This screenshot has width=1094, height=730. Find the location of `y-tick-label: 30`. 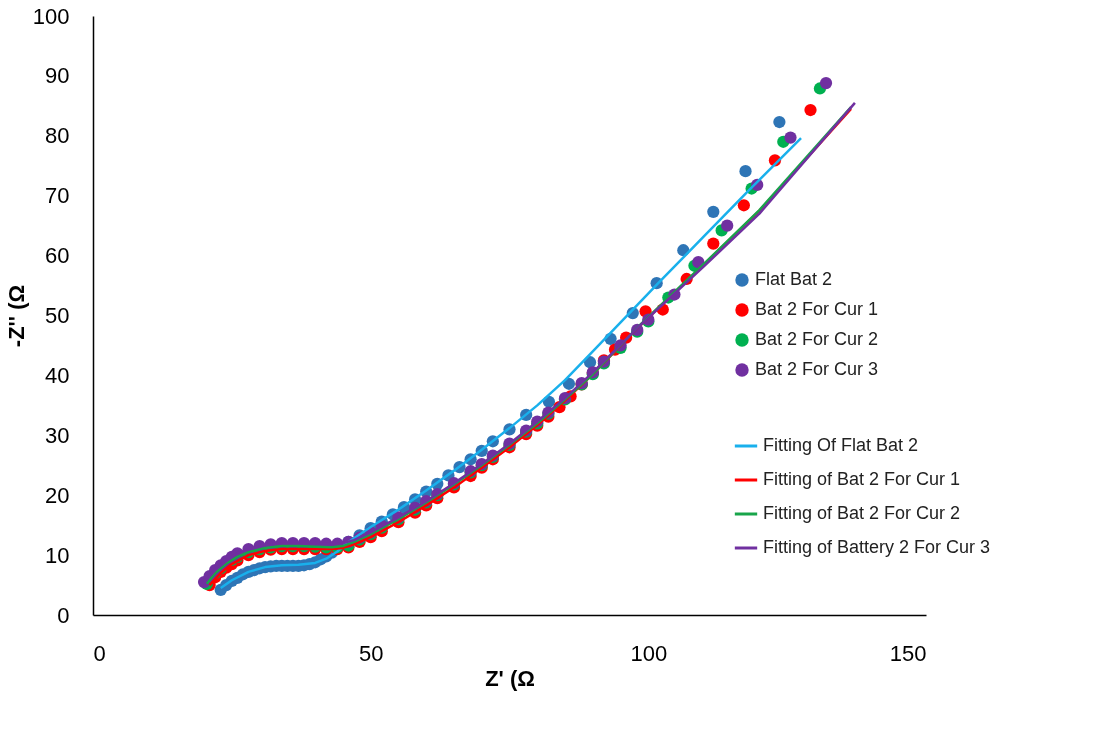

y-tick-label: 30 is located at coordinates (57, 435).